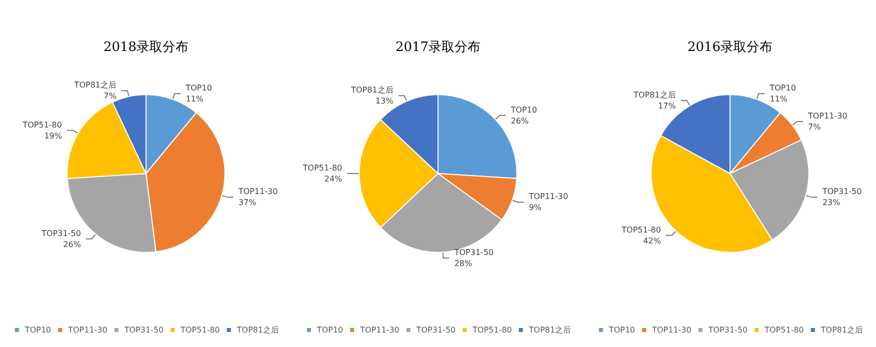 The width and height of the screenshot is (876, 347). Describe the element at coordinates (333, 179) in the screenshot. I see `data-label: 24%` at that location.